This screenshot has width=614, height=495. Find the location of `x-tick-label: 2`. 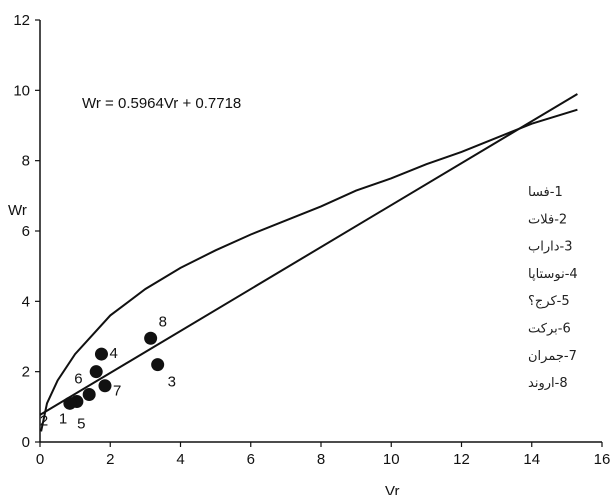

x-tick-label: 2 is located at coordinates (110, 459).